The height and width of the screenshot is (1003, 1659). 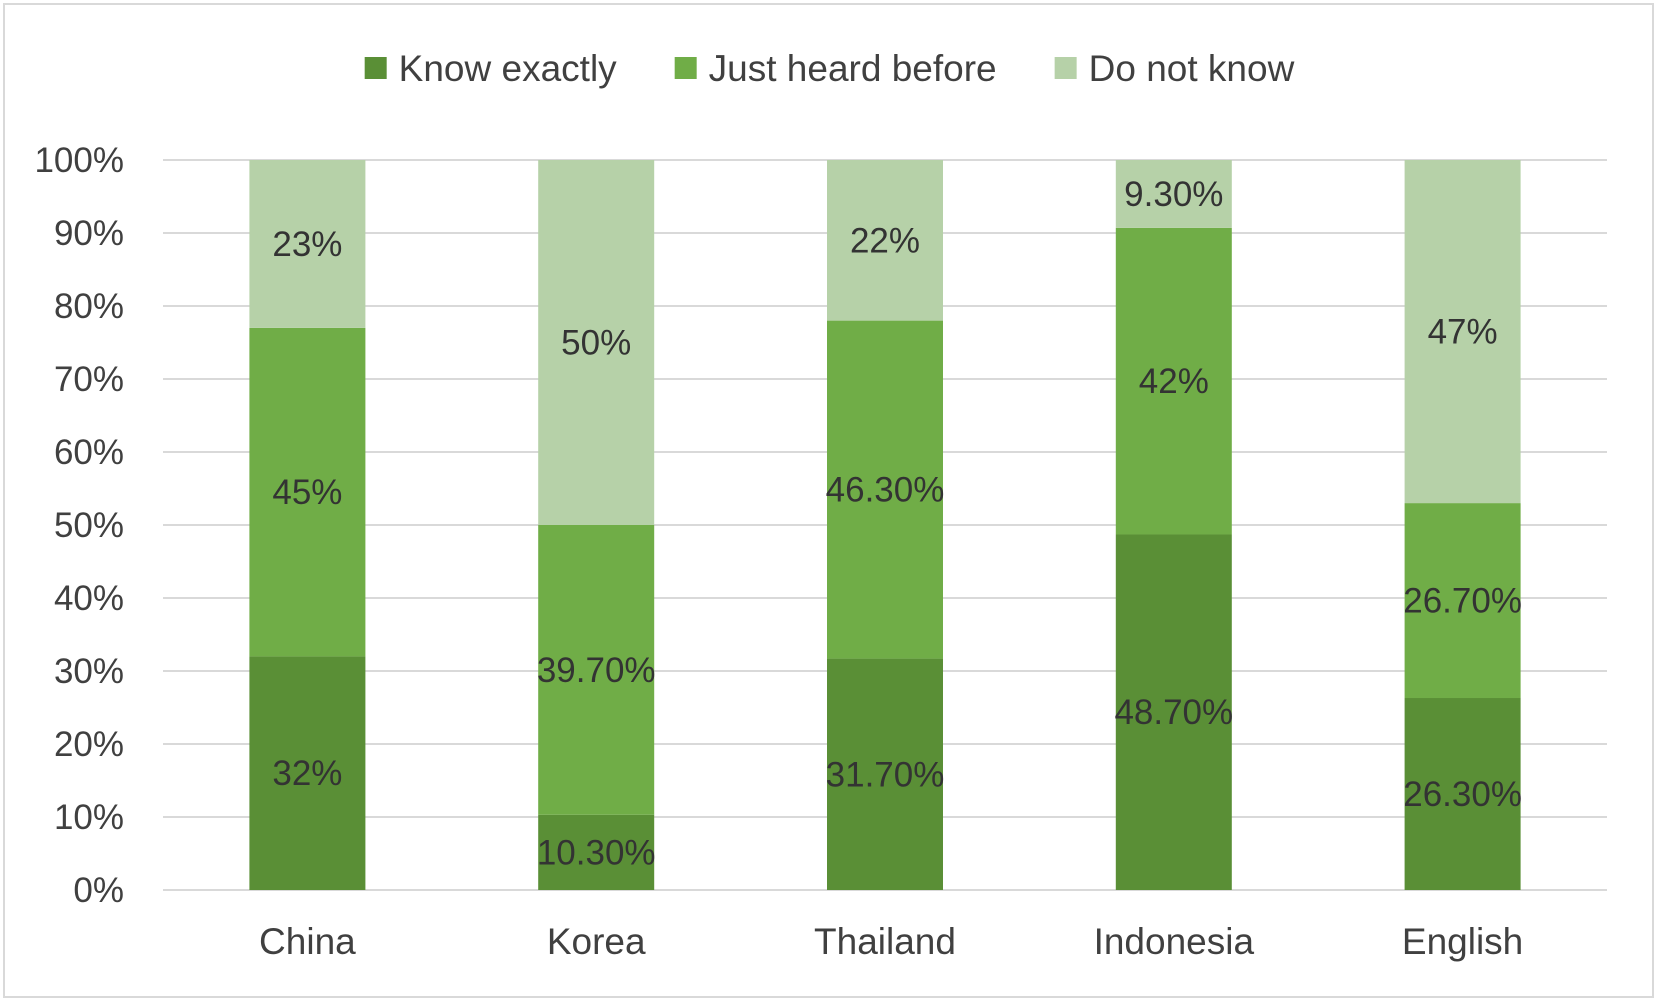 I want to click on data-label: 48.70%, so click(x=1173, y=712).